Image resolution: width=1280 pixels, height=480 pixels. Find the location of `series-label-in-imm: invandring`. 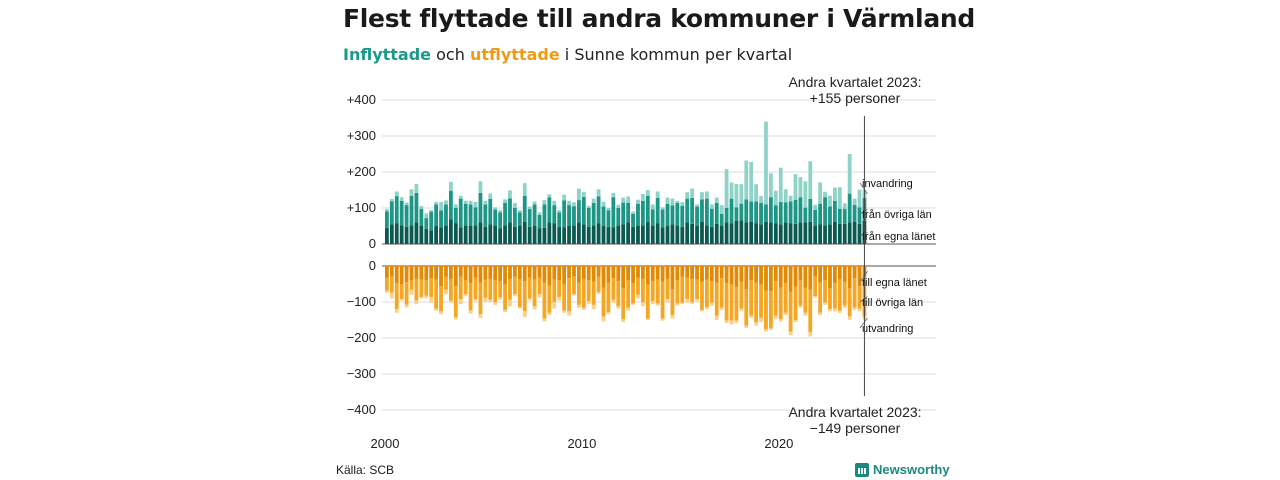

series-label-in-imm: invandring is located at coordinates (887, 184).